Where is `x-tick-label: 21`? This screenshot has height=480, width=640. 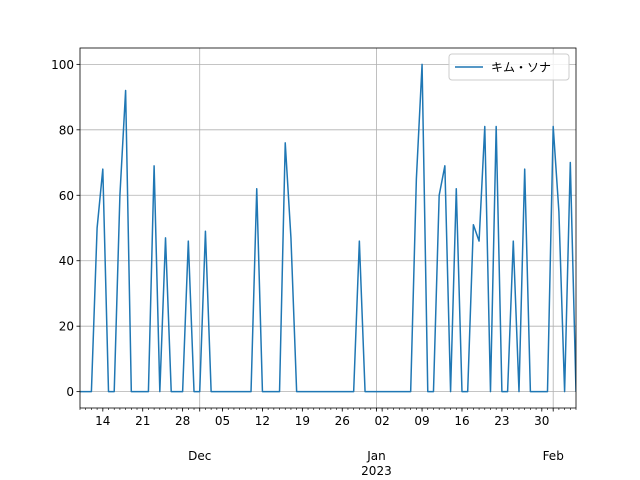 x-tick-label: 21 is located at coordinates (142, 421).